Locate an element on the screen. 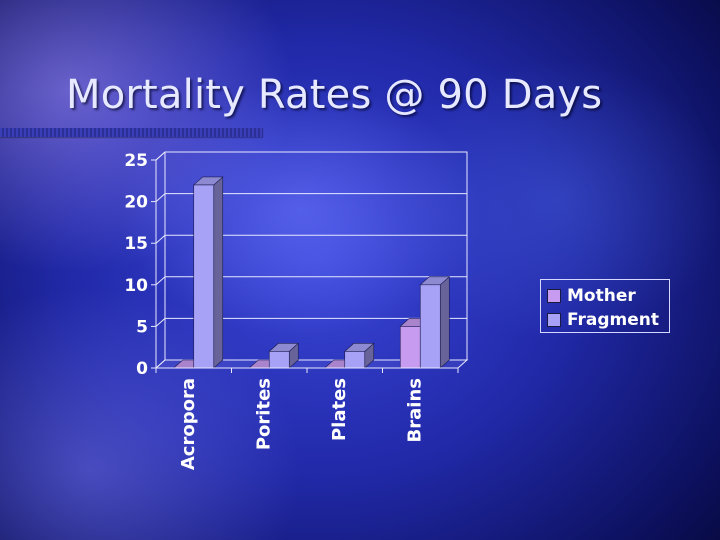 The height and width of the screenshot is (540, 720). legend-swatch-fragment is located at coordinates (554, 320).